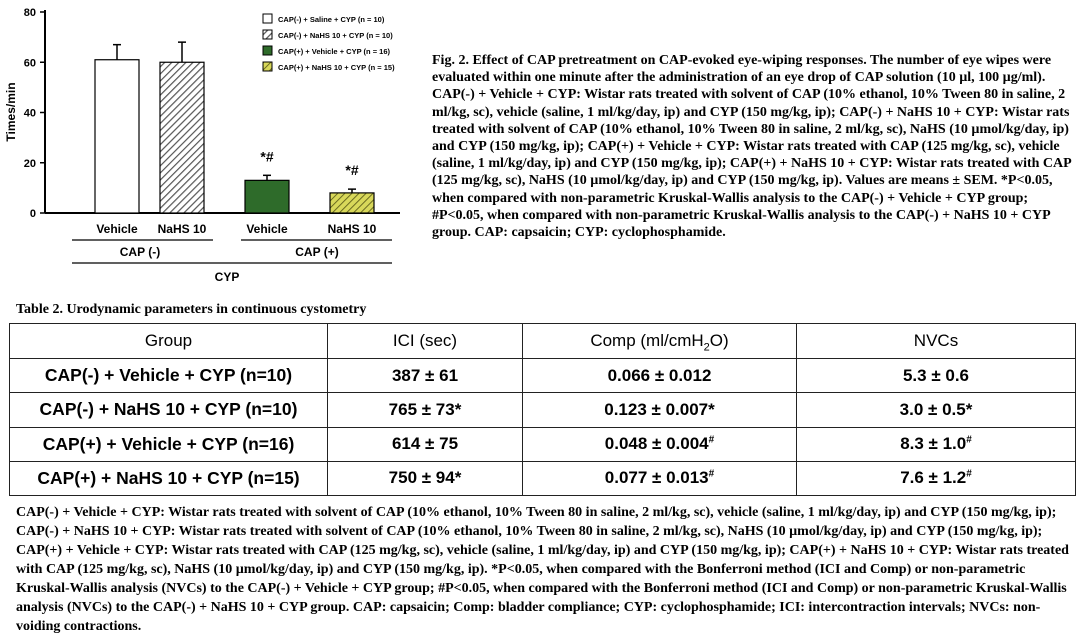 This screenshot has height=639, width=1080. What do you see at coordinates (168, 375) in the screenshot?
I see `cell-group: CAP(-) + Vehicle + CYP (n=10)` at bounding box center [168, 375].